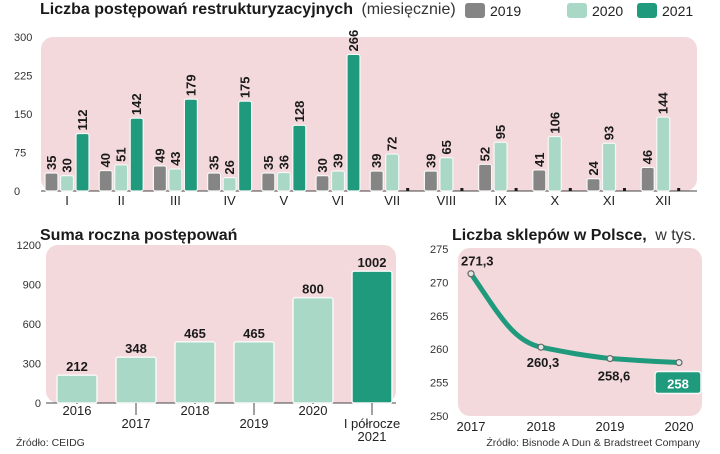 This screenshot has width=720, height=454. I want to click on bar-label-2021-I: 112, so click(82, 120).